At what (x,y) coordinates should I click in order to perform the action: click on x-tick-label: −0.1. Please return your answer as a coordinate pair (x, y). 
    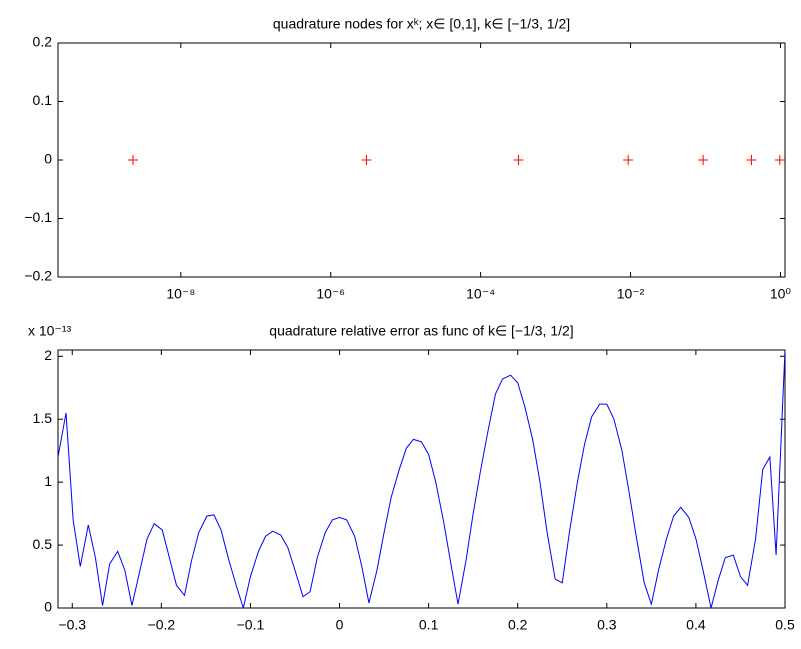
    Looking at the image, I should click on (251, 625).